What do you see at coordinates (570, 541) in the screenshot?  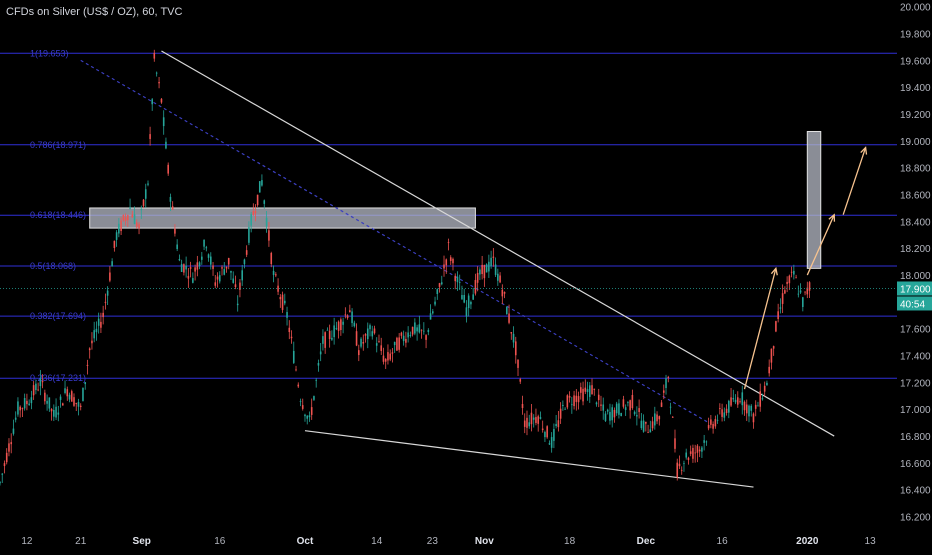 I see `time-tick-label: 18` at bounding box center [570, 541].